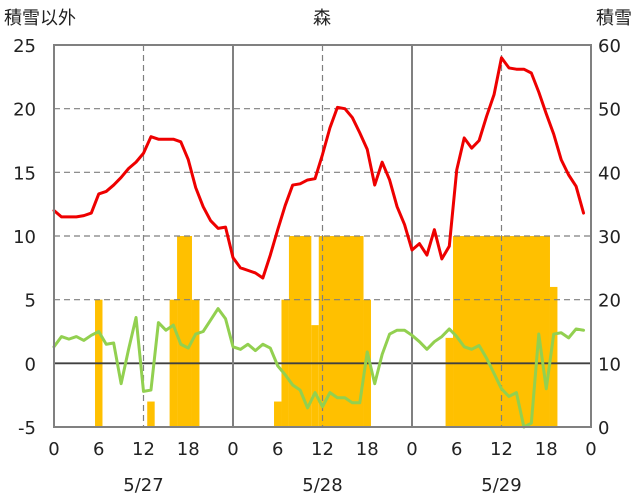 The width and height of the screenshot is (636, 501). What do you see at coordinates (143, 485) in the screenshot?
I see `day-label: 5/27` at bounding box center [143, 485].